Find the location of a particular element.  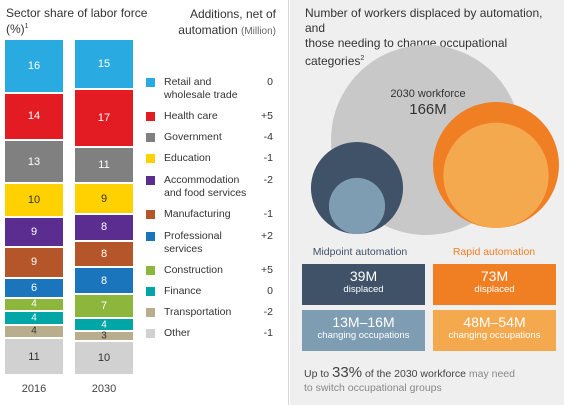

bar-segment-2030-7: 8 is located at coordinates (104, 281).